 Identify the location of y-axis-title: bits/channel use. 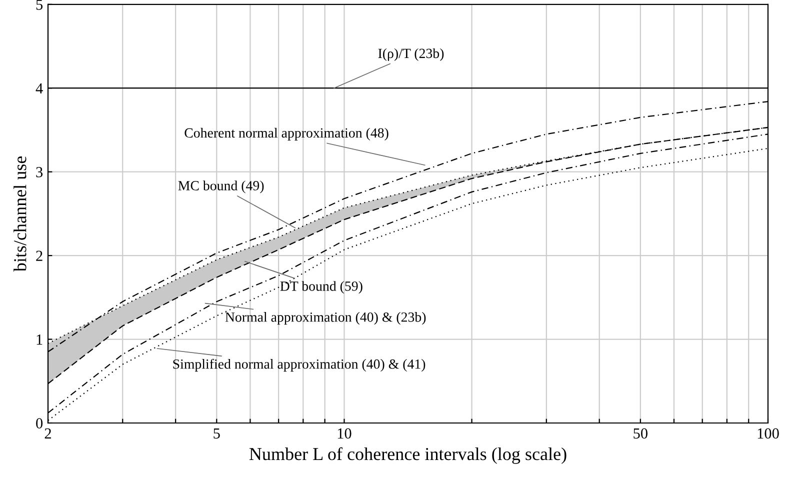
(20, 214).